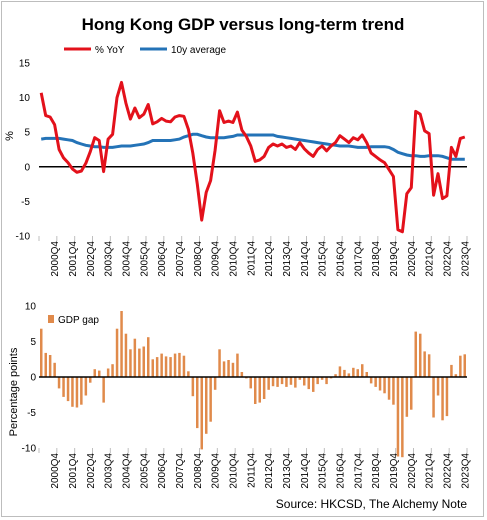  What do you see at coordinates (372, 504) in the screenshot?
I see `source-note: Source: HKCSD, The Alchemy Note` at bounding box center [372, 504].